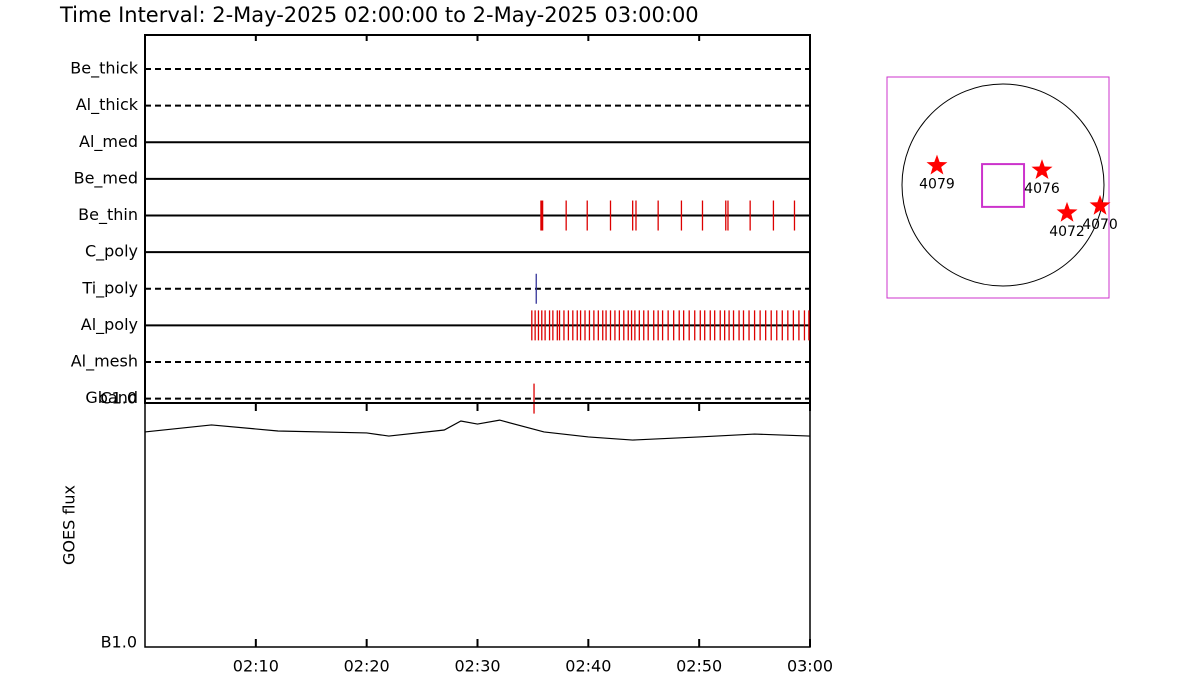 This screenshot has height=700, width=1200. Describe the element at coordinates (699, 666) in the screenshot. I see `x-tick-label: 02:50` at that location.